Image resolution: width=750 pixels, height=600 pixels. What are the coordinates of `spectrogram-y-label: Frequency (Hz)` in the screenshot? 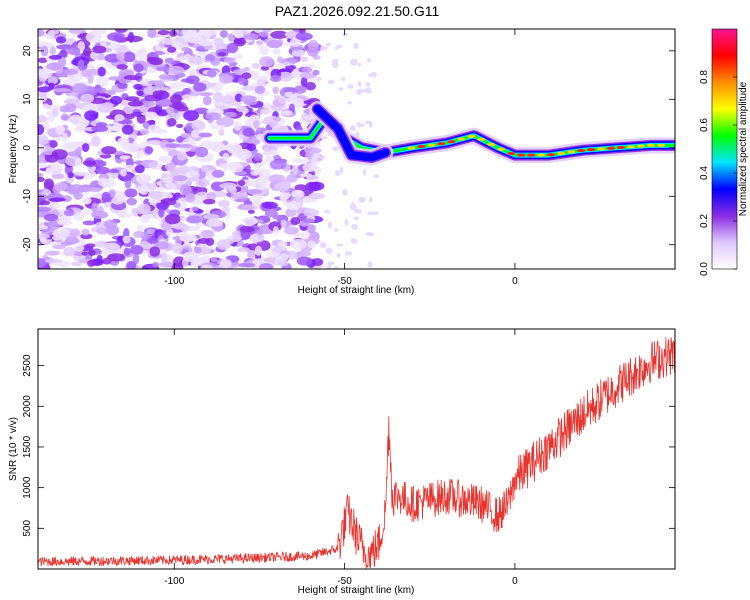 It's located at (13, 149).